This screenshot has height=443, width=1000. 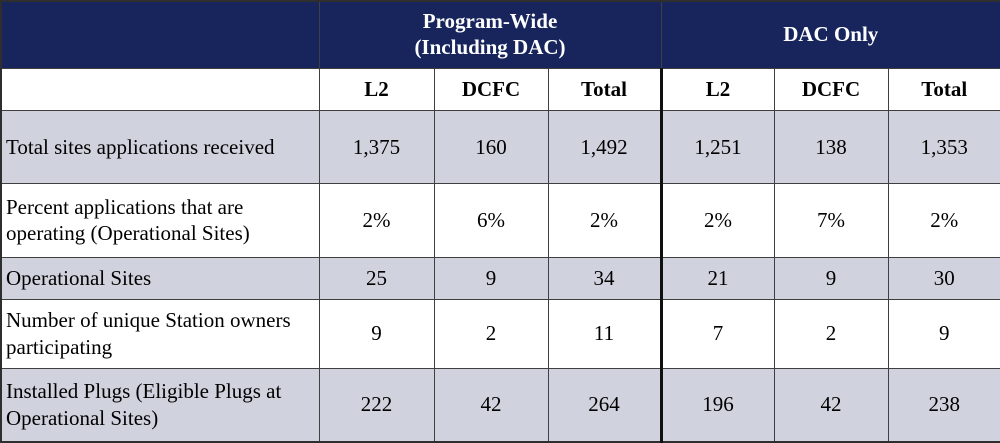 What do you see at coordinates (943, 405) in the screenshot?
I see `value-cell: 238` at bounding box center [943, 405].